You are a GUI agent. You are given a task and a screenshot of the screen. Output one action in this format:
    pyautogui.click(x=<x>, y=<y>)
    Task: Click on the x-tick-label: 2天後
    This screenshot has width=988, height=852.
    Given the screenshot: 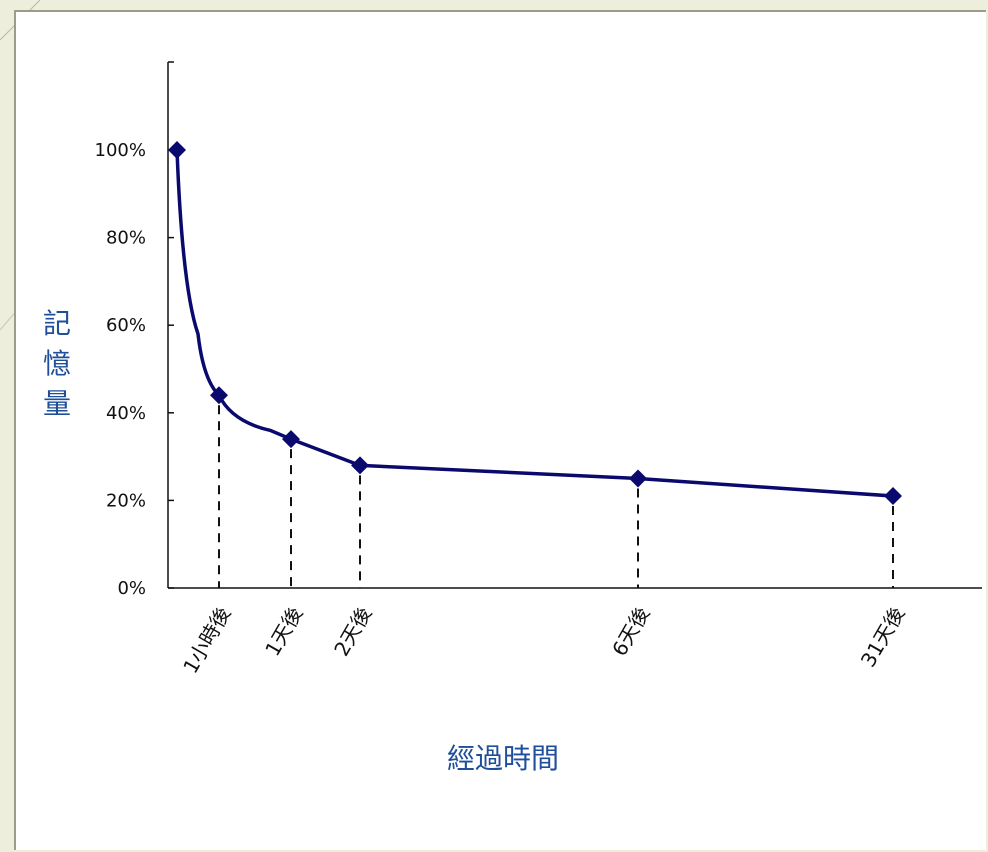 What is the action you would take?
    pyautogui.click(x=352, y=632)
    